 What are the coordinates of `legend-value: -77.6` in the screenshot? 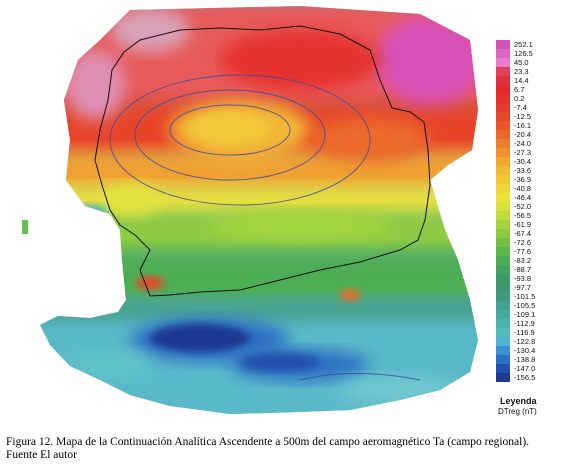 It's located at (523, 251).